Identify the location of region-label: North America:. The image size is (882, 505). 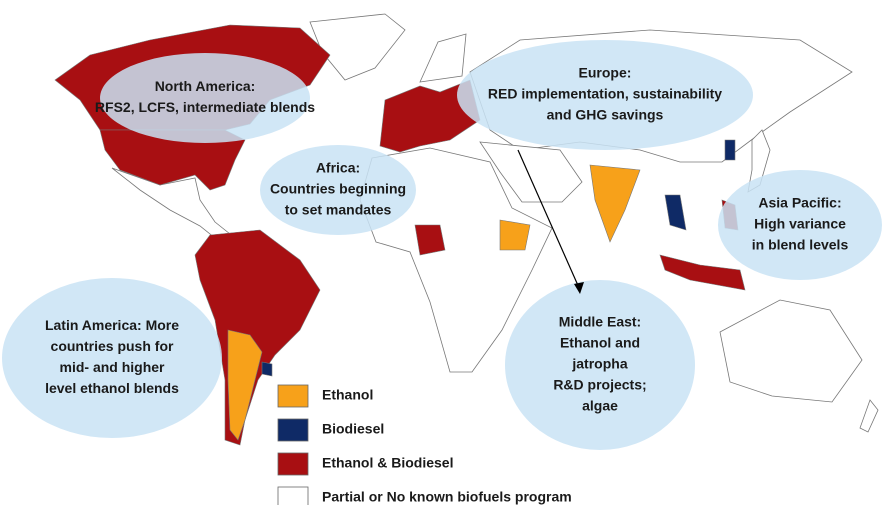
(205, 86).